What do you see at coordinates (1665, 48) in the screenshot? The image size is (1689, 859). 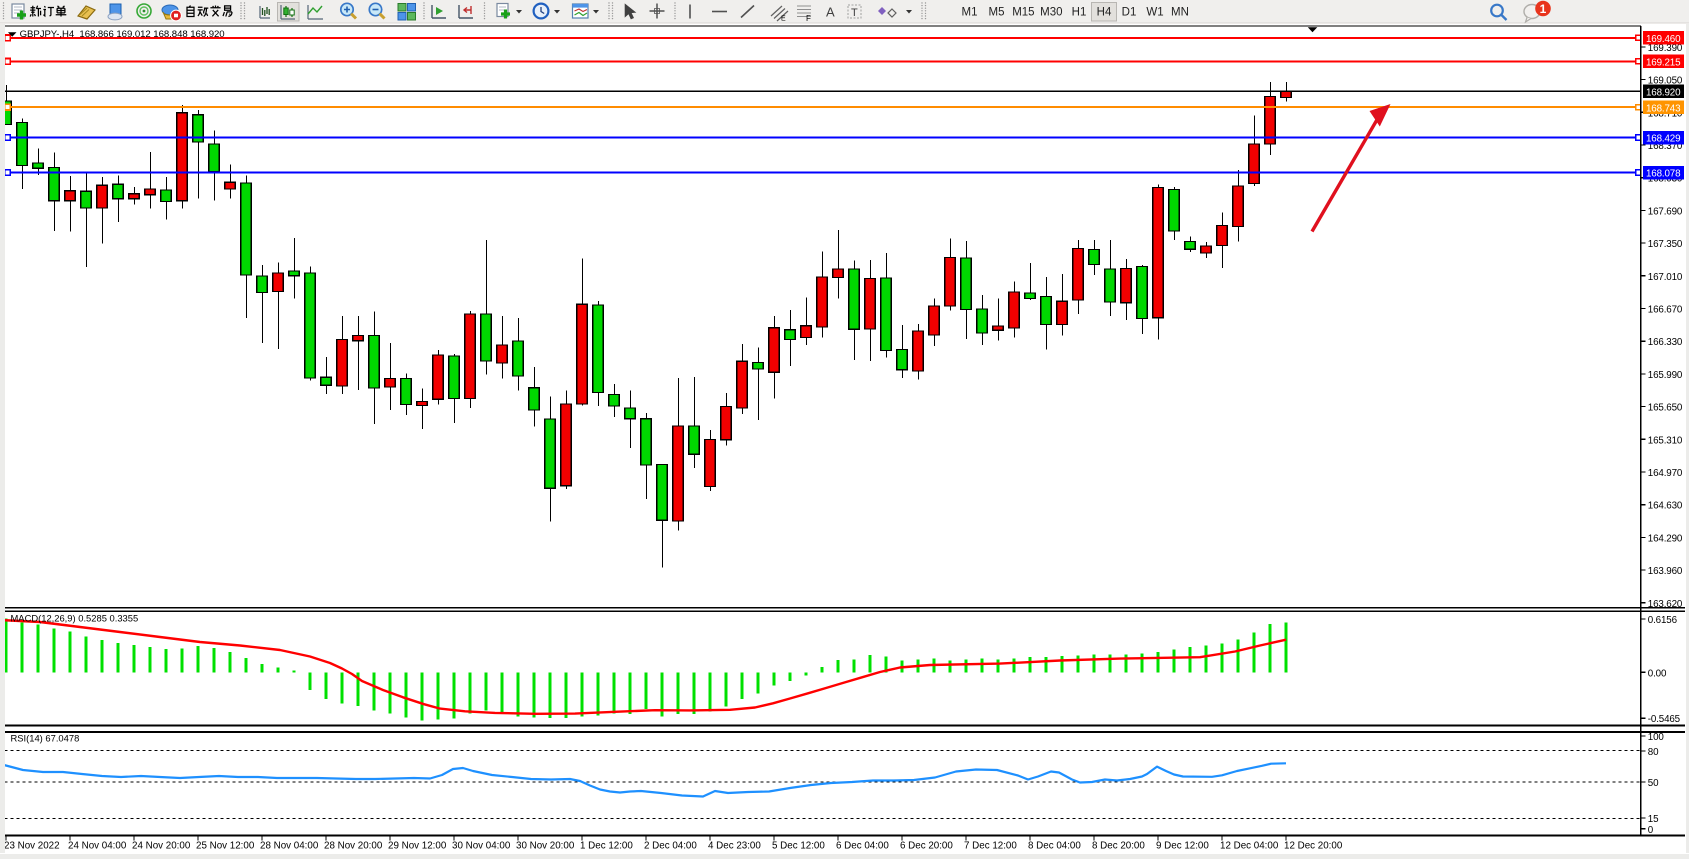 I see `svg-text: 169.390` at bounding box center [1665, 48].